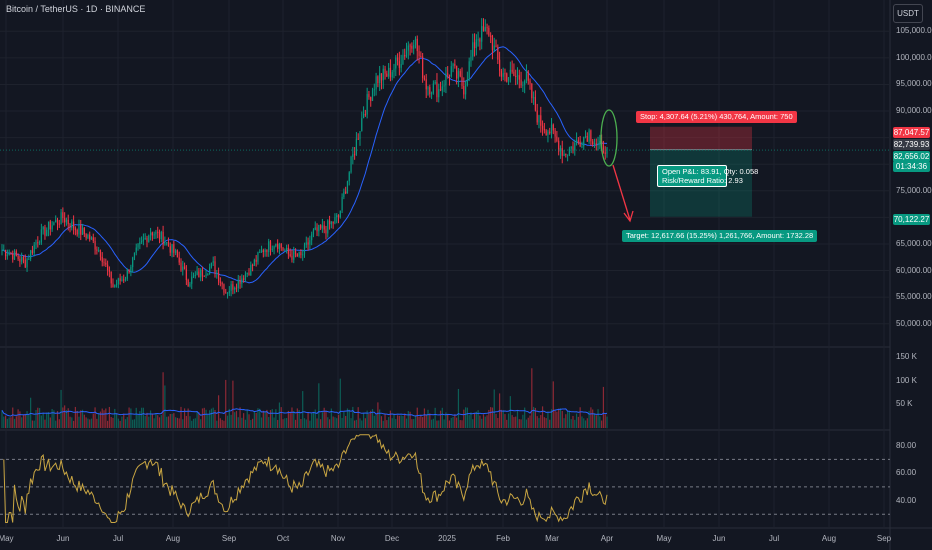  I want to click on volume-ma-line, so click(304, 412).